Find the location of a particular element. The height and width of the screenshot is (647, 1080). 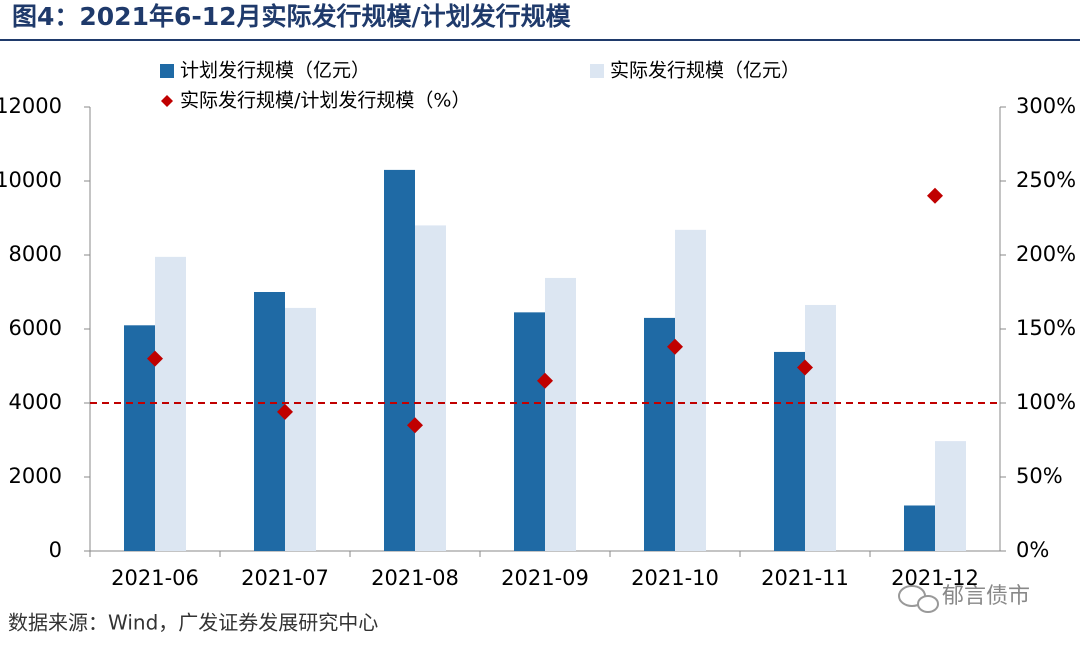

y-tick-label: 0 is located at coordinates (55, 550).